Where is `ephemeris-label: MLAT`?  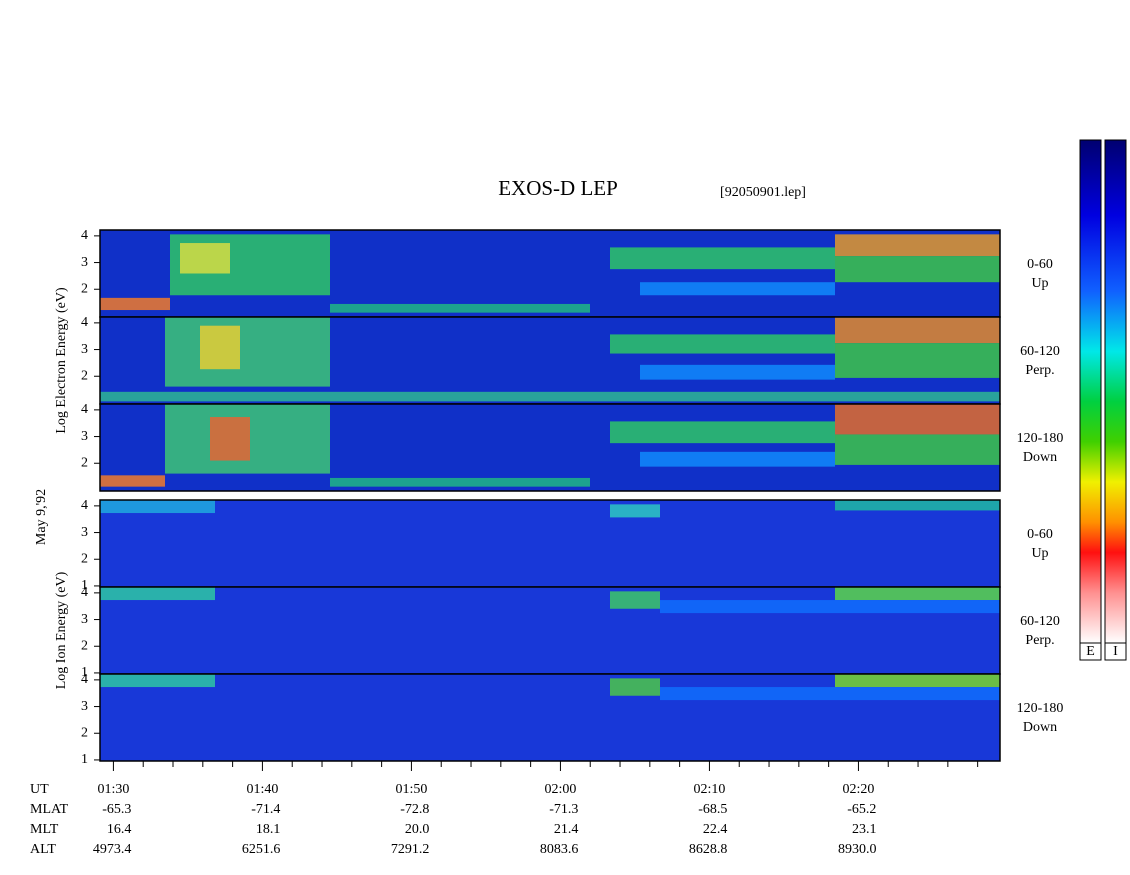
ephemeris-label: MLAT is located at coordinates (49, 809).